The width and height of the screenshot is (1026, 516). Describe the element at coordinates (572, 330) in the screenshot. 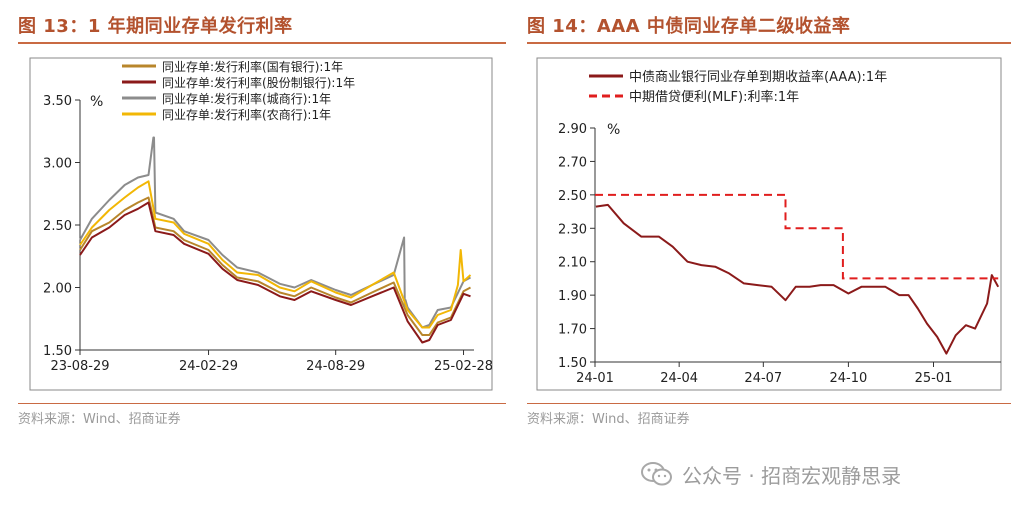

I see `y-tick-label: 1.70` at that location.